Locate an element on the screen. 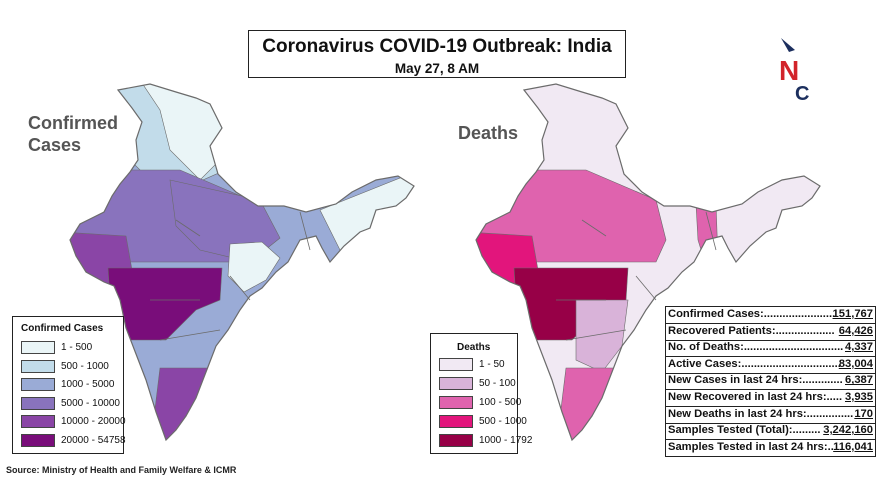  stat-row: New Recovered in last 24 hrs:..... 3,935 is located at coordinates (770, 398).